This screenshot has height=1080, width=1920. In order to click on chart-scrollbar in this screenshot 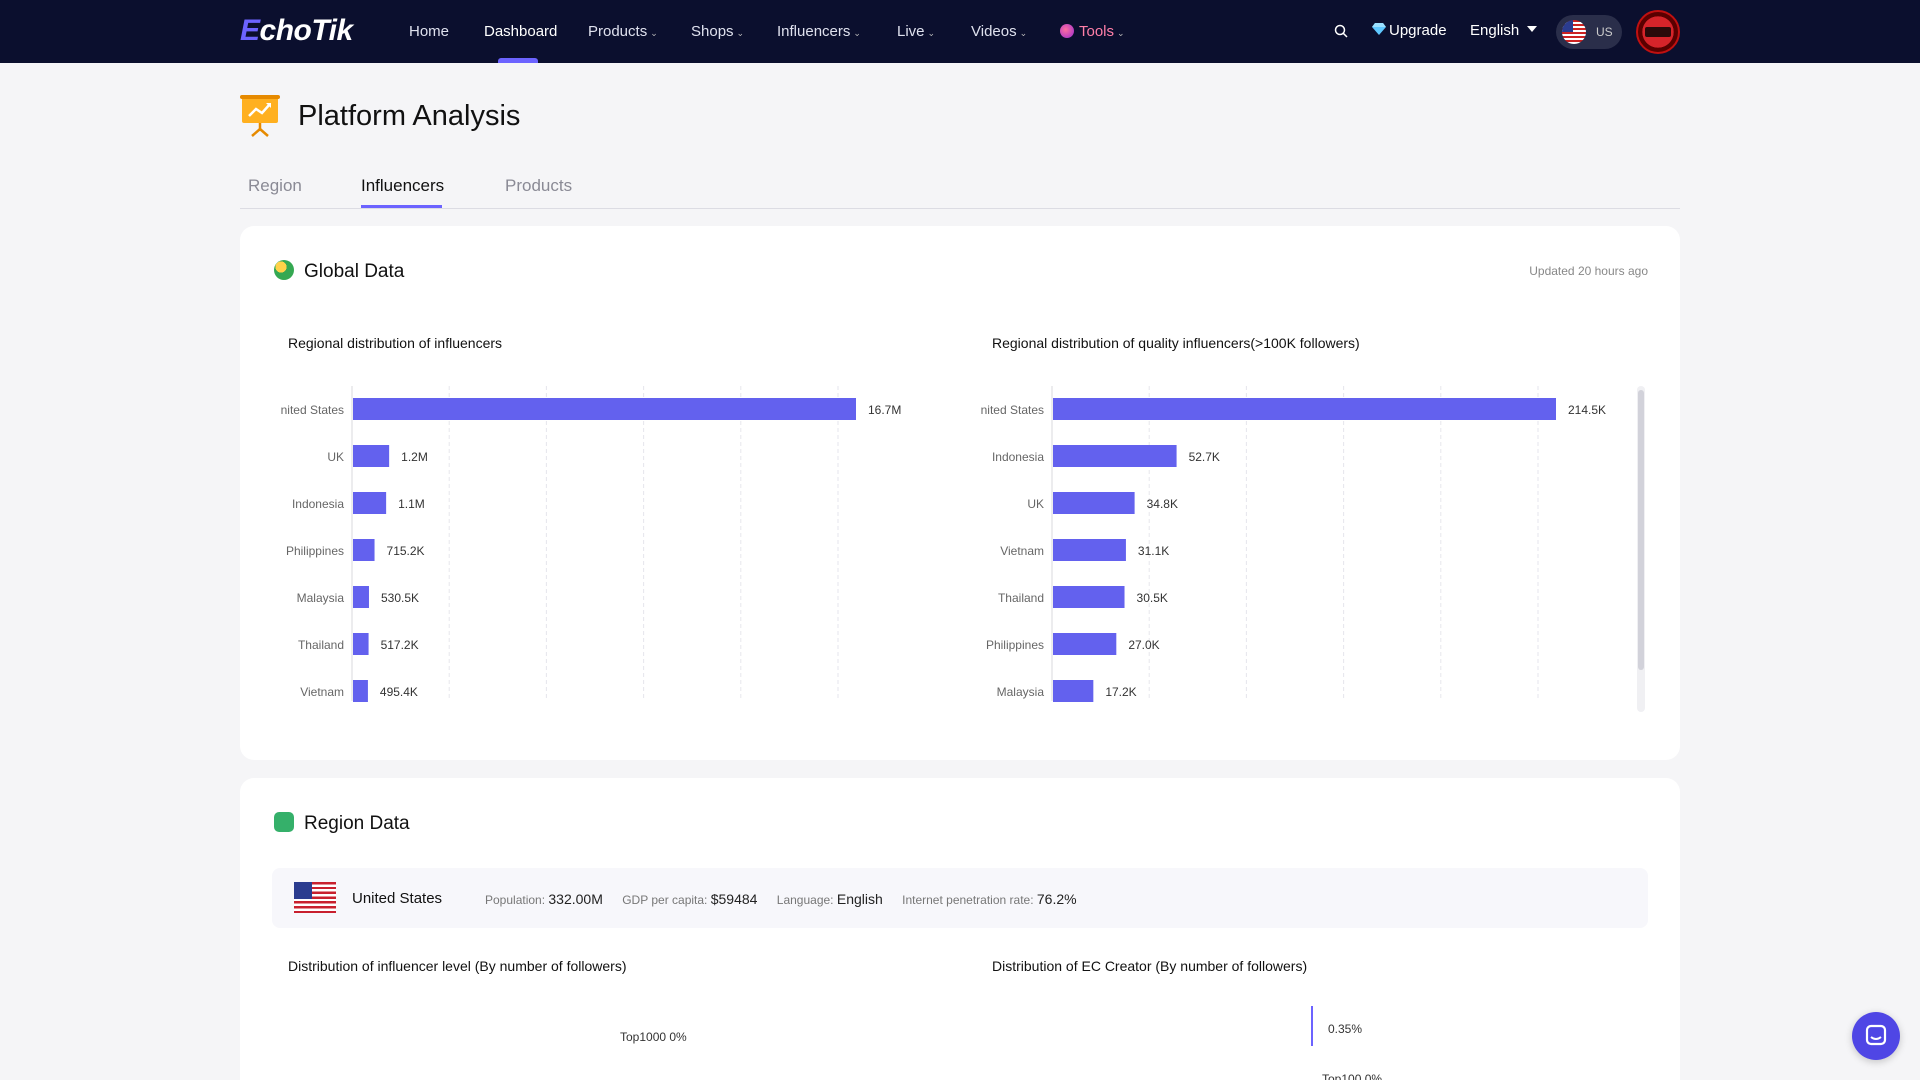, I will do `click(1641, 549)`.